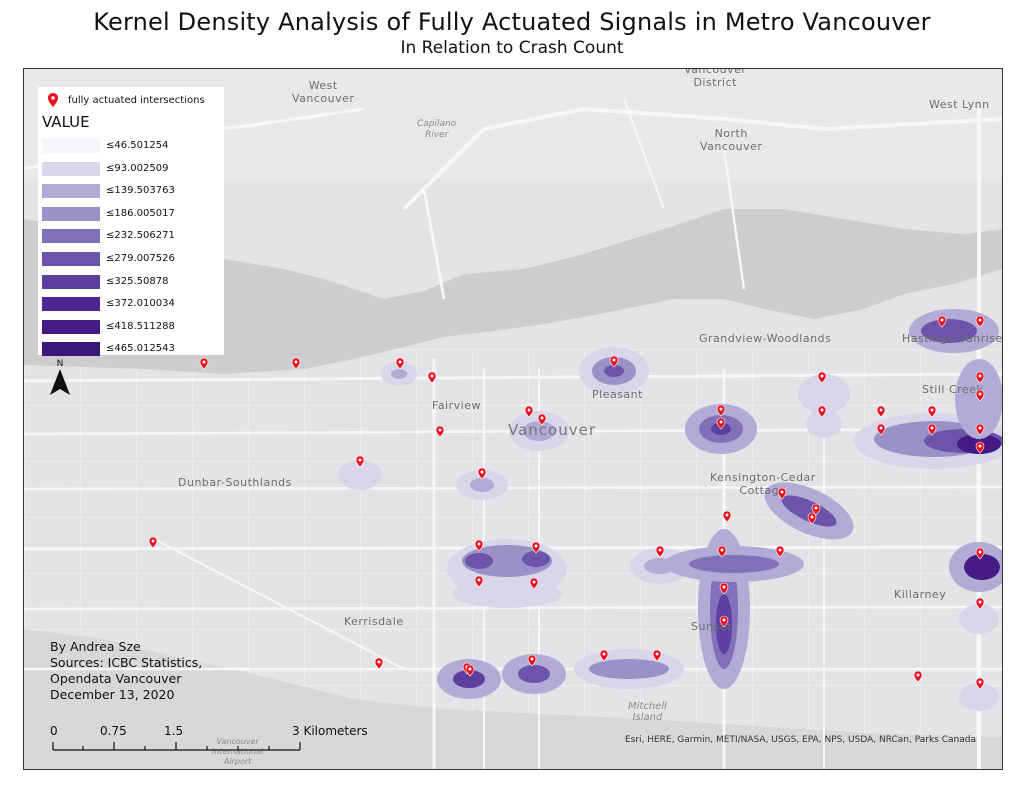 The image size is (1024, 791). Describe the element at coordinates (959, 104) in the screenshot. I see `label-west-lynn: West Lynn` at that location.